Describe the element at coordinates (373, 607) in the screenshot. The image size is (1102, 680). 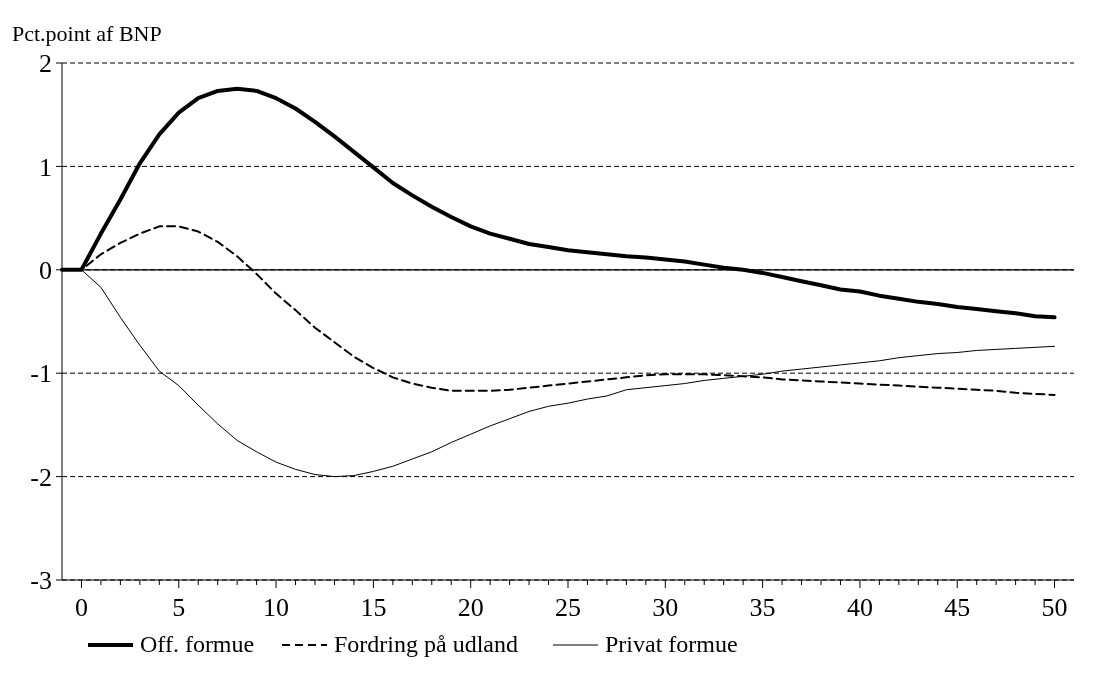
I see `x-tick-label: 15` at that location.